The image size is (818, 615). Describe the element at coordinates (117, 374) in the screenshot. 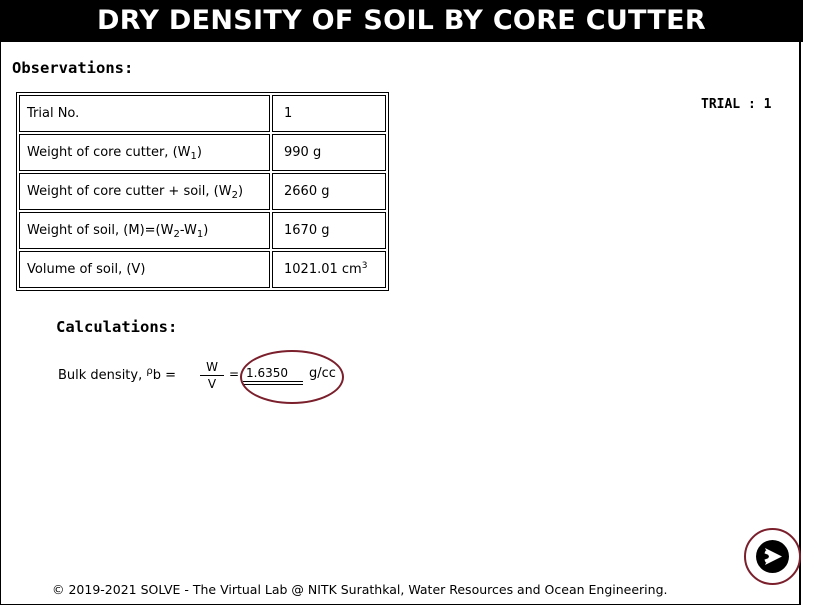

I see `bulk-density-label: Bulk density, ρb =` at that location.